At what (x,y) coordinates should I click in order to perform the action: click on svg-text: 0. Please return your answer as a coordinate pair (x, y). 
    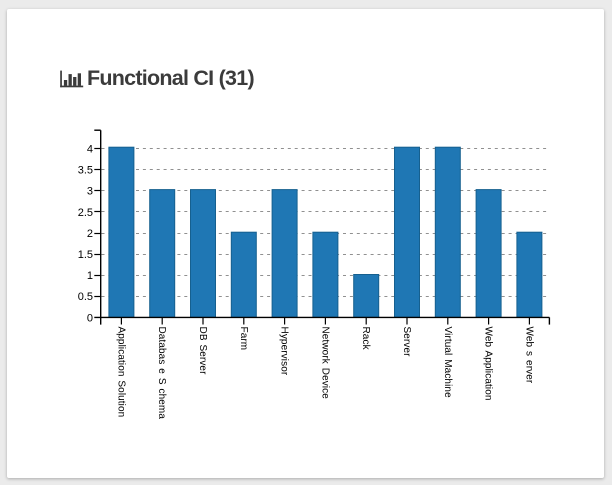
    Looking at the image, I should click on (90, 318).